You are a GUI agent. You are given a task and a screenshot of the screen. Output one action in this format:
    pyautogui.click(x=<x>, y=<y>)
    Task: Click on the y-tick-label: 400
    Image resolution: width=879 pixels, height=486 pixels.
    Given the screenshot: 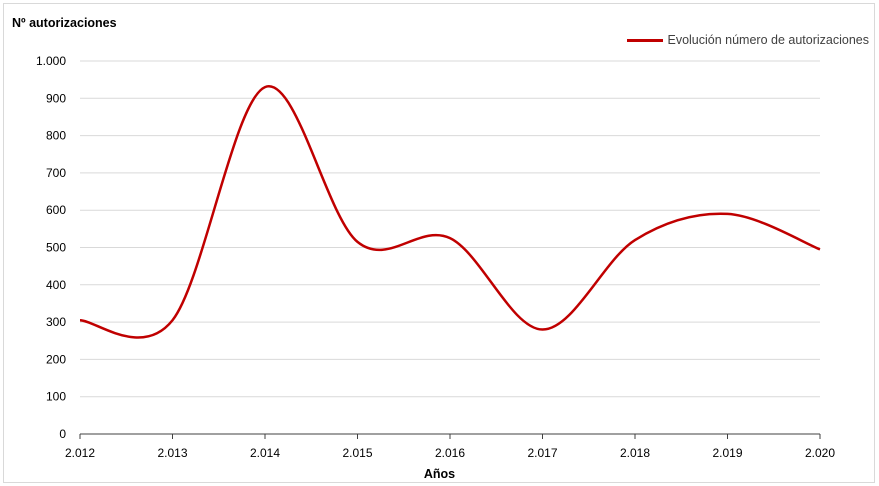 What is the action you would take?
    pyautogui.click(x=56, y=285)
    